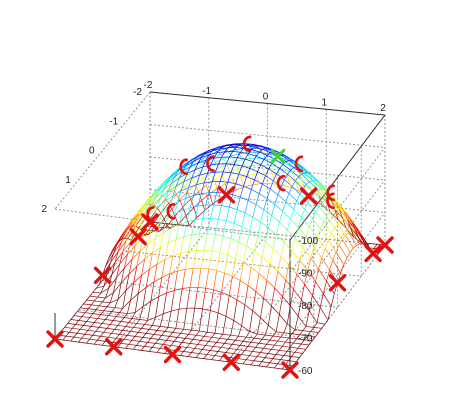 The height and width of the screenshot is (416, 453). What do you see at coordinates (305, 371) in the screenshot?
I see `z-tick-label: -60` at bounding box center [305, 371].